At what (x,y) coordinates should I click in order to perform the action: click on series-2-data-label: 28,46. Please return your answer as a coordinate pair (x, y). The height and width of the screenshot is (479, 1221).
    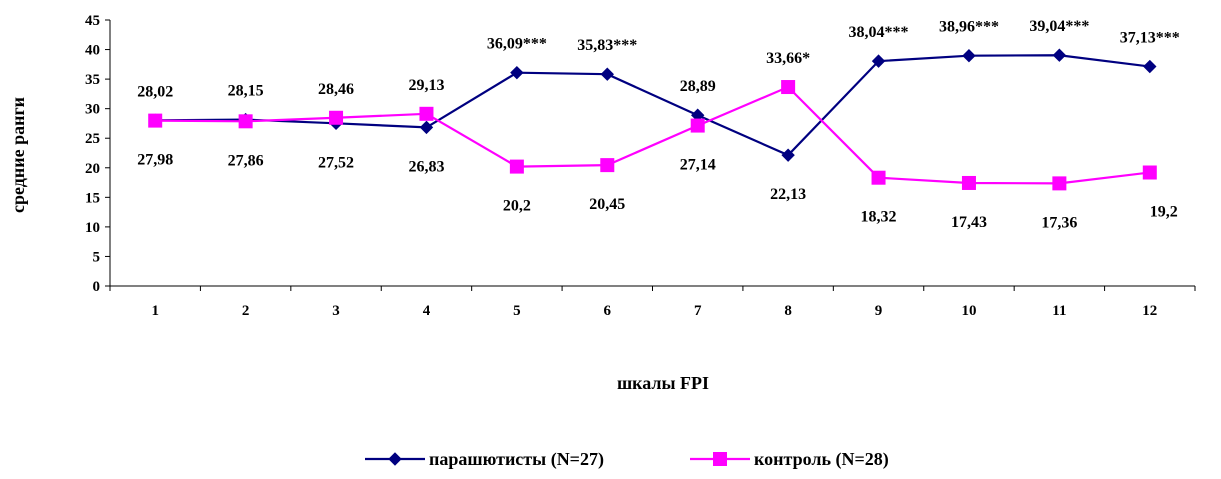
    Looking at the image, I should click on (336, 89).